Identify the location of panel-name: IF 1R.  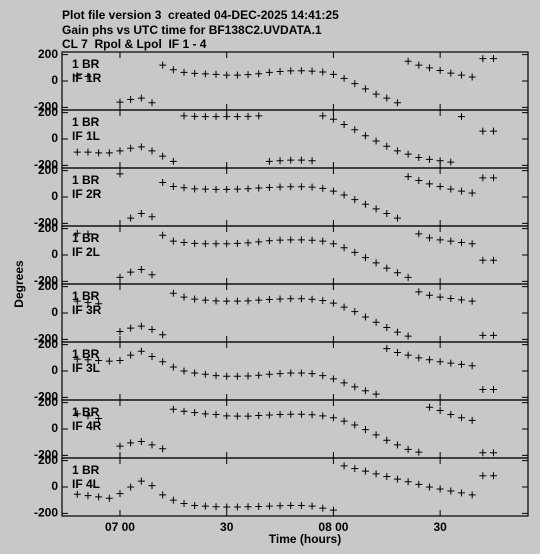
(87, 78).